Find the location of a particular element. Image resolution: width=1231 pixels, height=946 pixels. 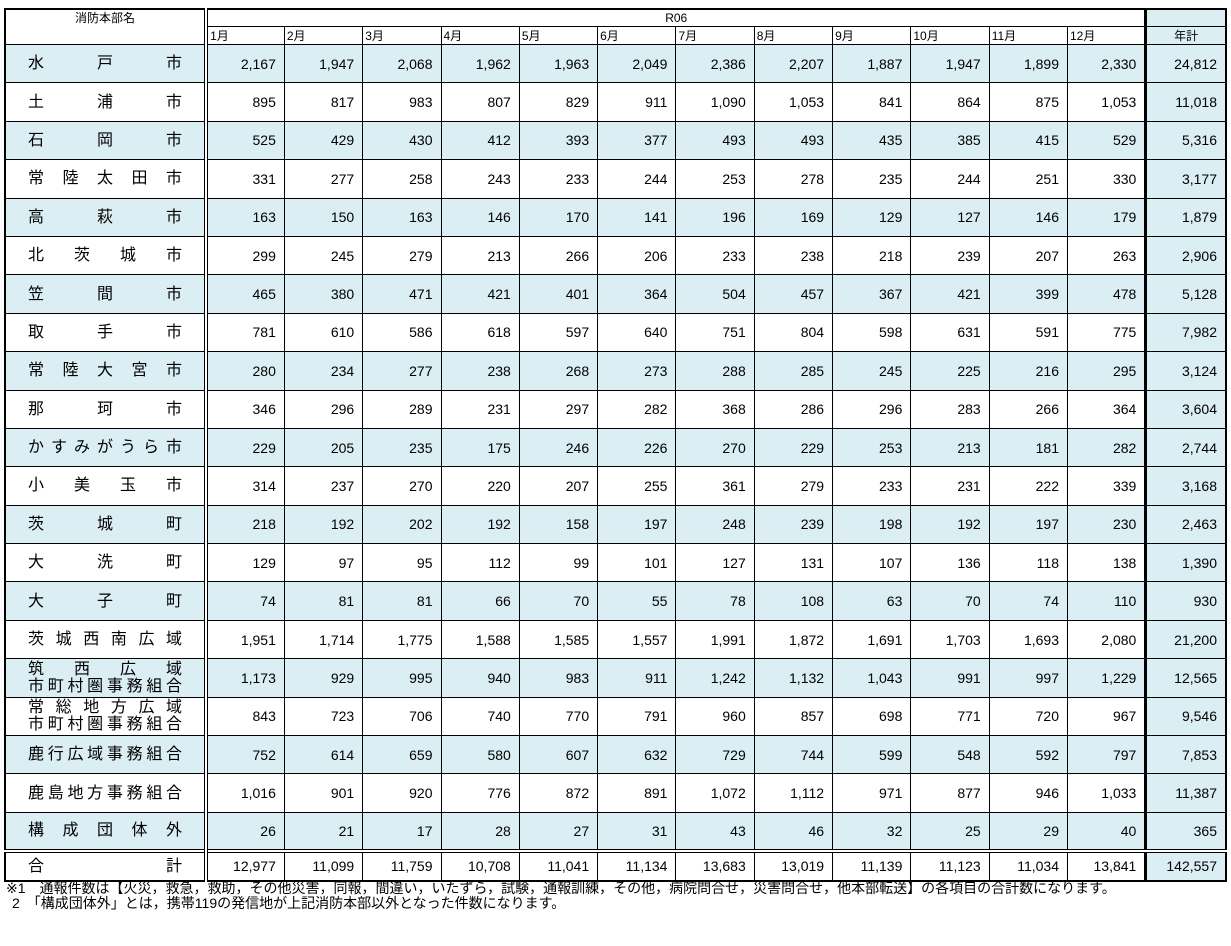

month-value: 1,112 is located at coordinates (793, 793).